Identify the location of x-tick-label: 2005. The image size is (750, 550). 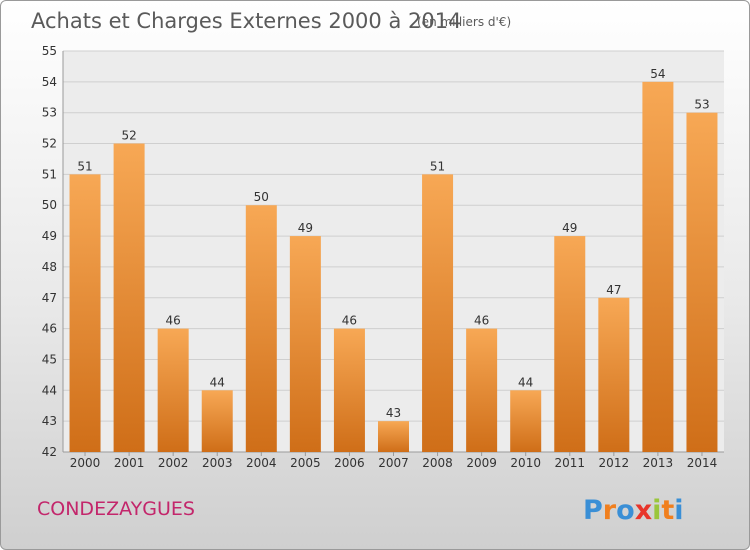
(305, 463).